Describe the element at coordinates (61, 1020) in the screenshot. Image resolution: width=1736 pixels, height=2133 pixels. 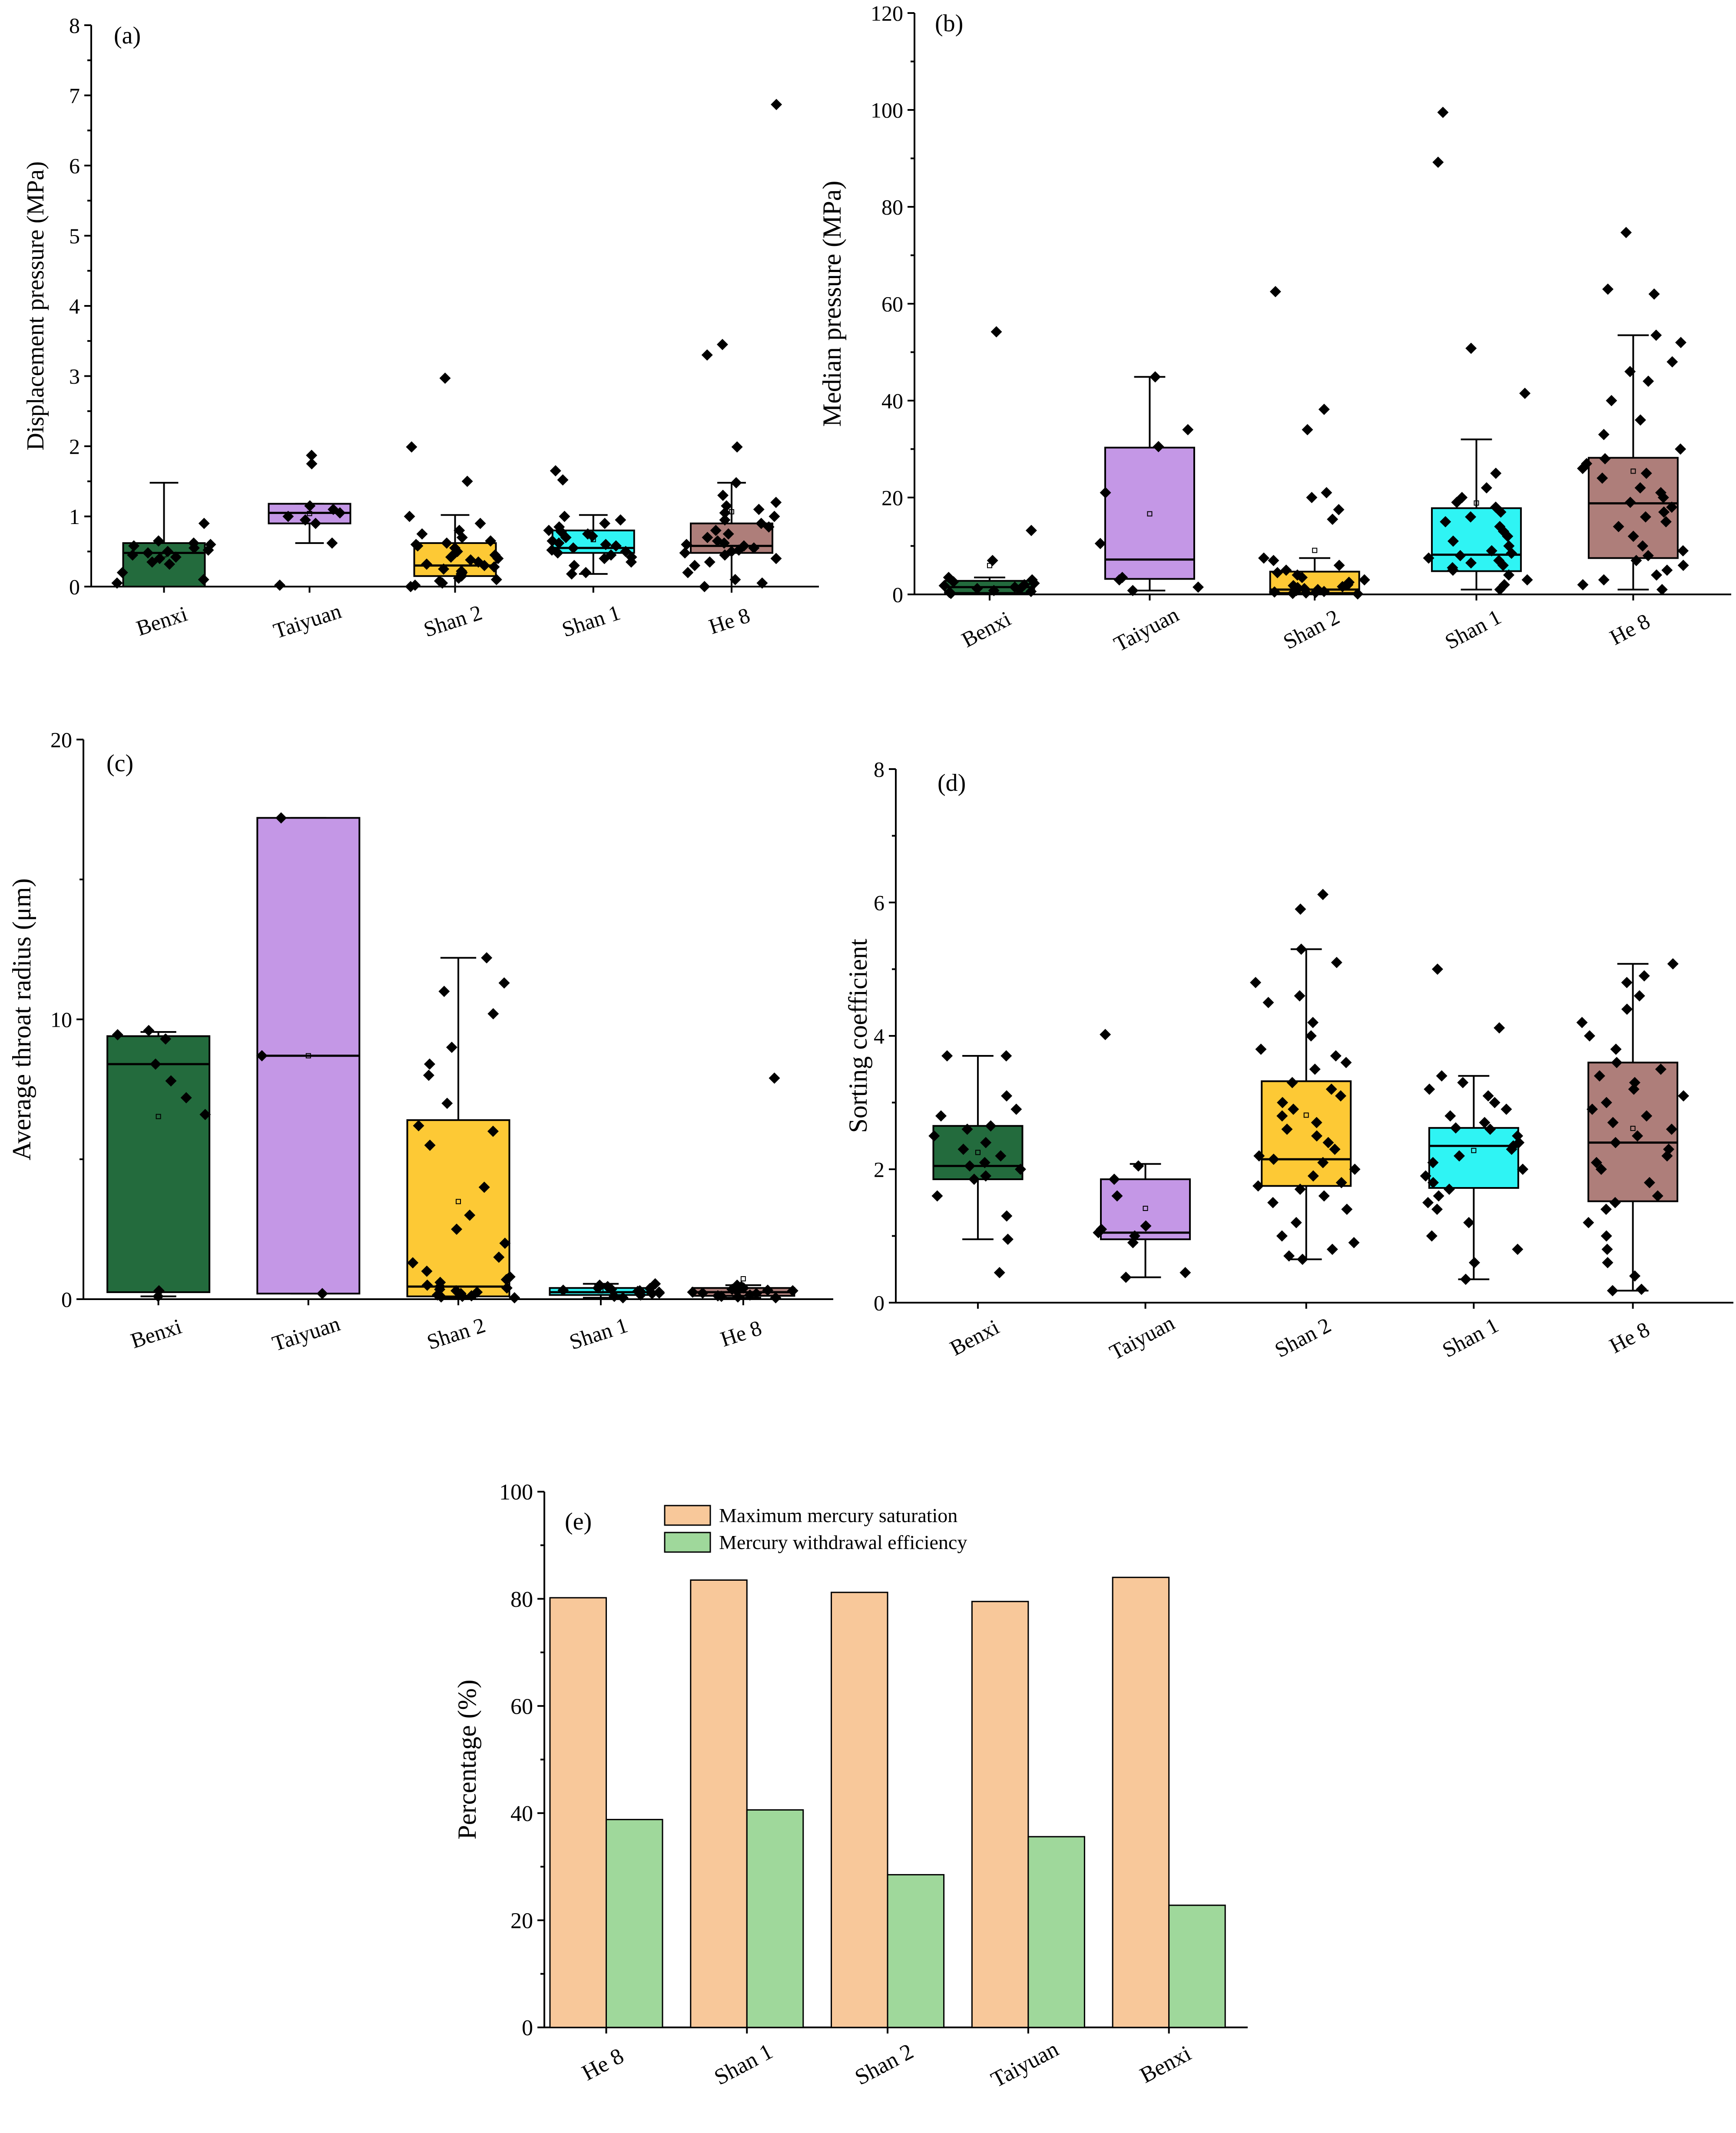
I see `y-tick-label: 10` at that location.